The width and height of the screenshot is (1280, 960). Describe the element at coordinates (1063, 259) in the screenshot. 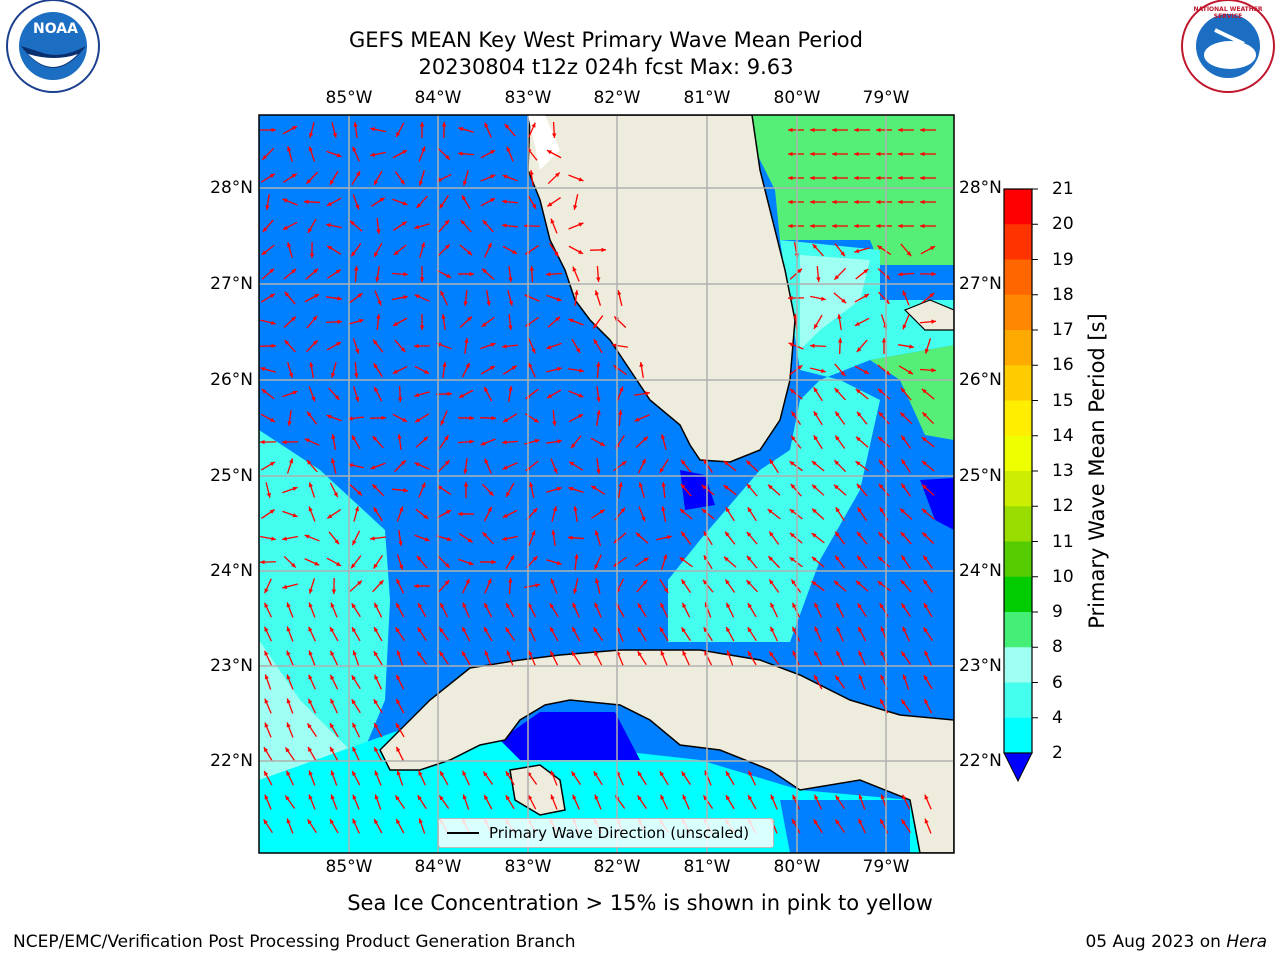

I see `colorbar-tick-label: 19` at that location.